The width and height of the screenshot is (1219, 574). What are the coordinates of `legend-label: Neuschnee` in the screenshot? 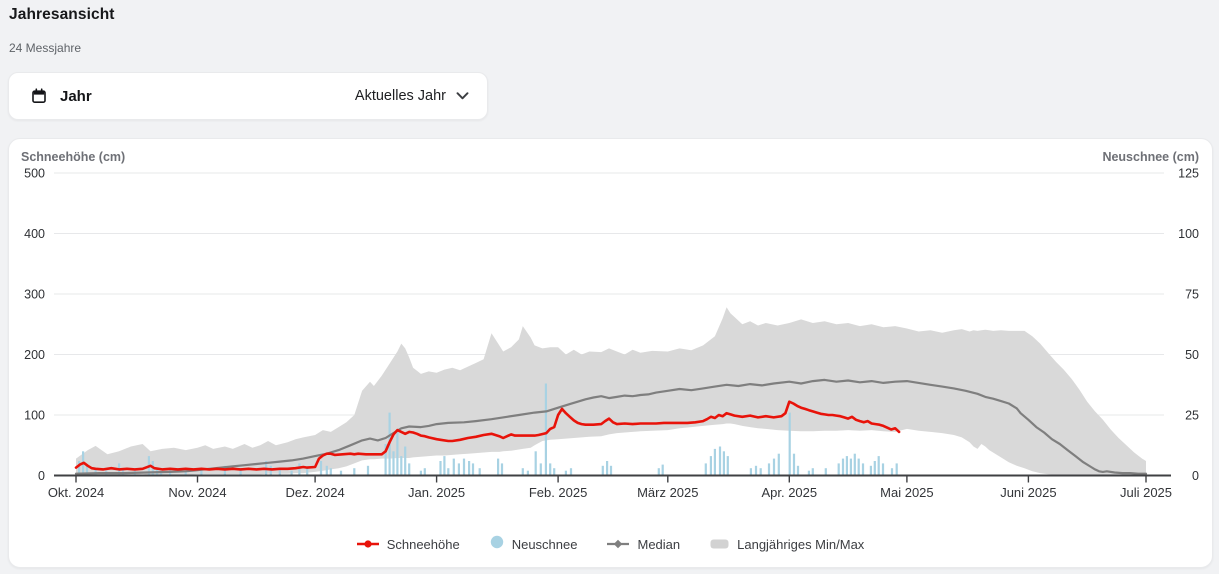 It's located at (544, 544).